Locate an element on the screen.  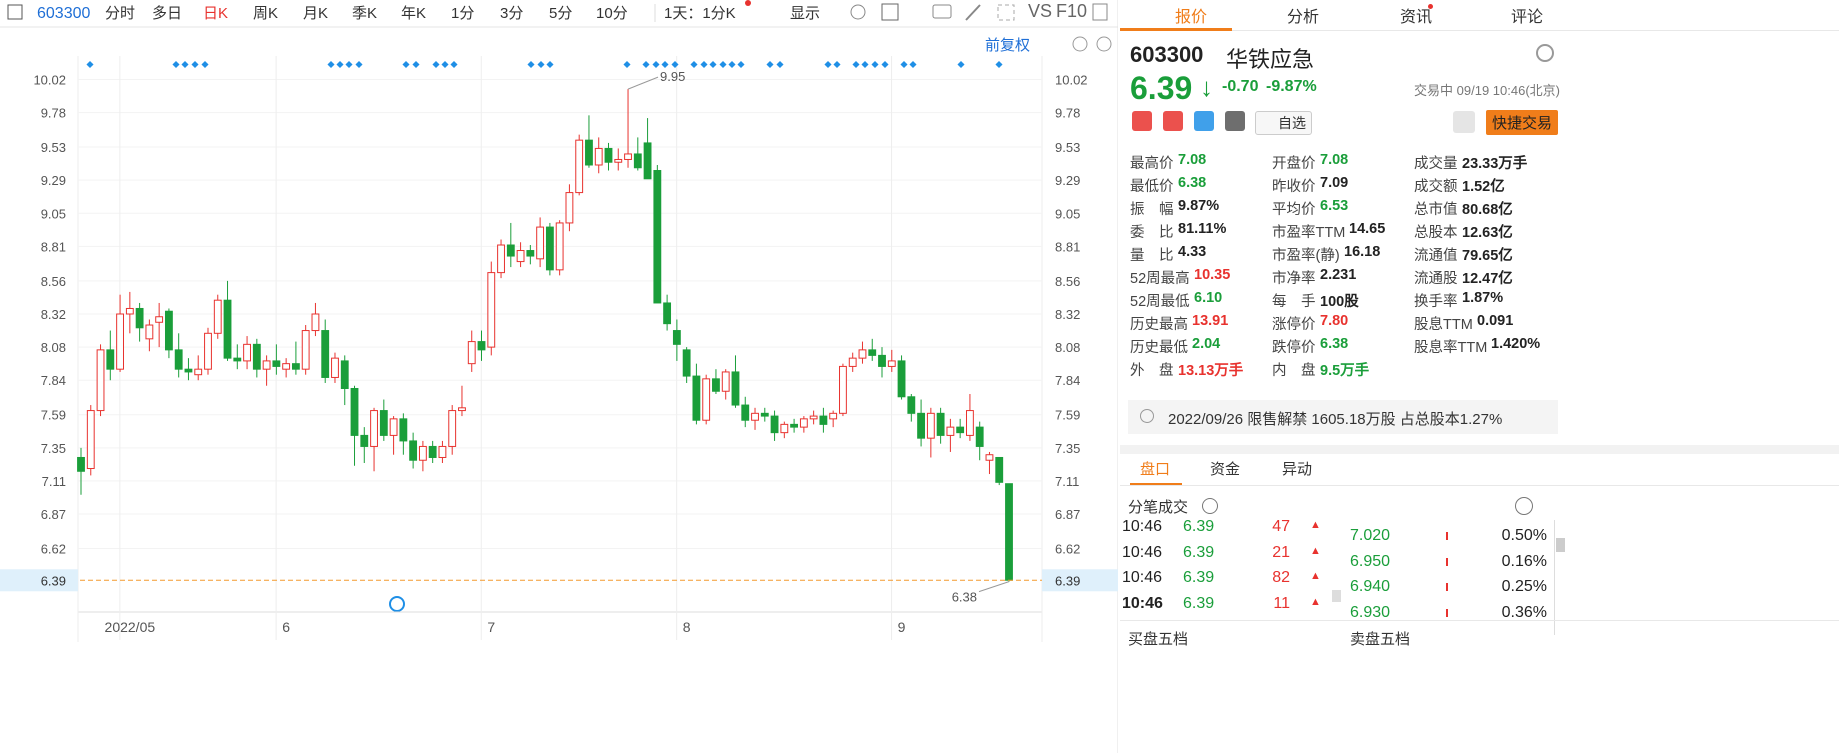
tag-icon is located at coordinates (1204, 121).